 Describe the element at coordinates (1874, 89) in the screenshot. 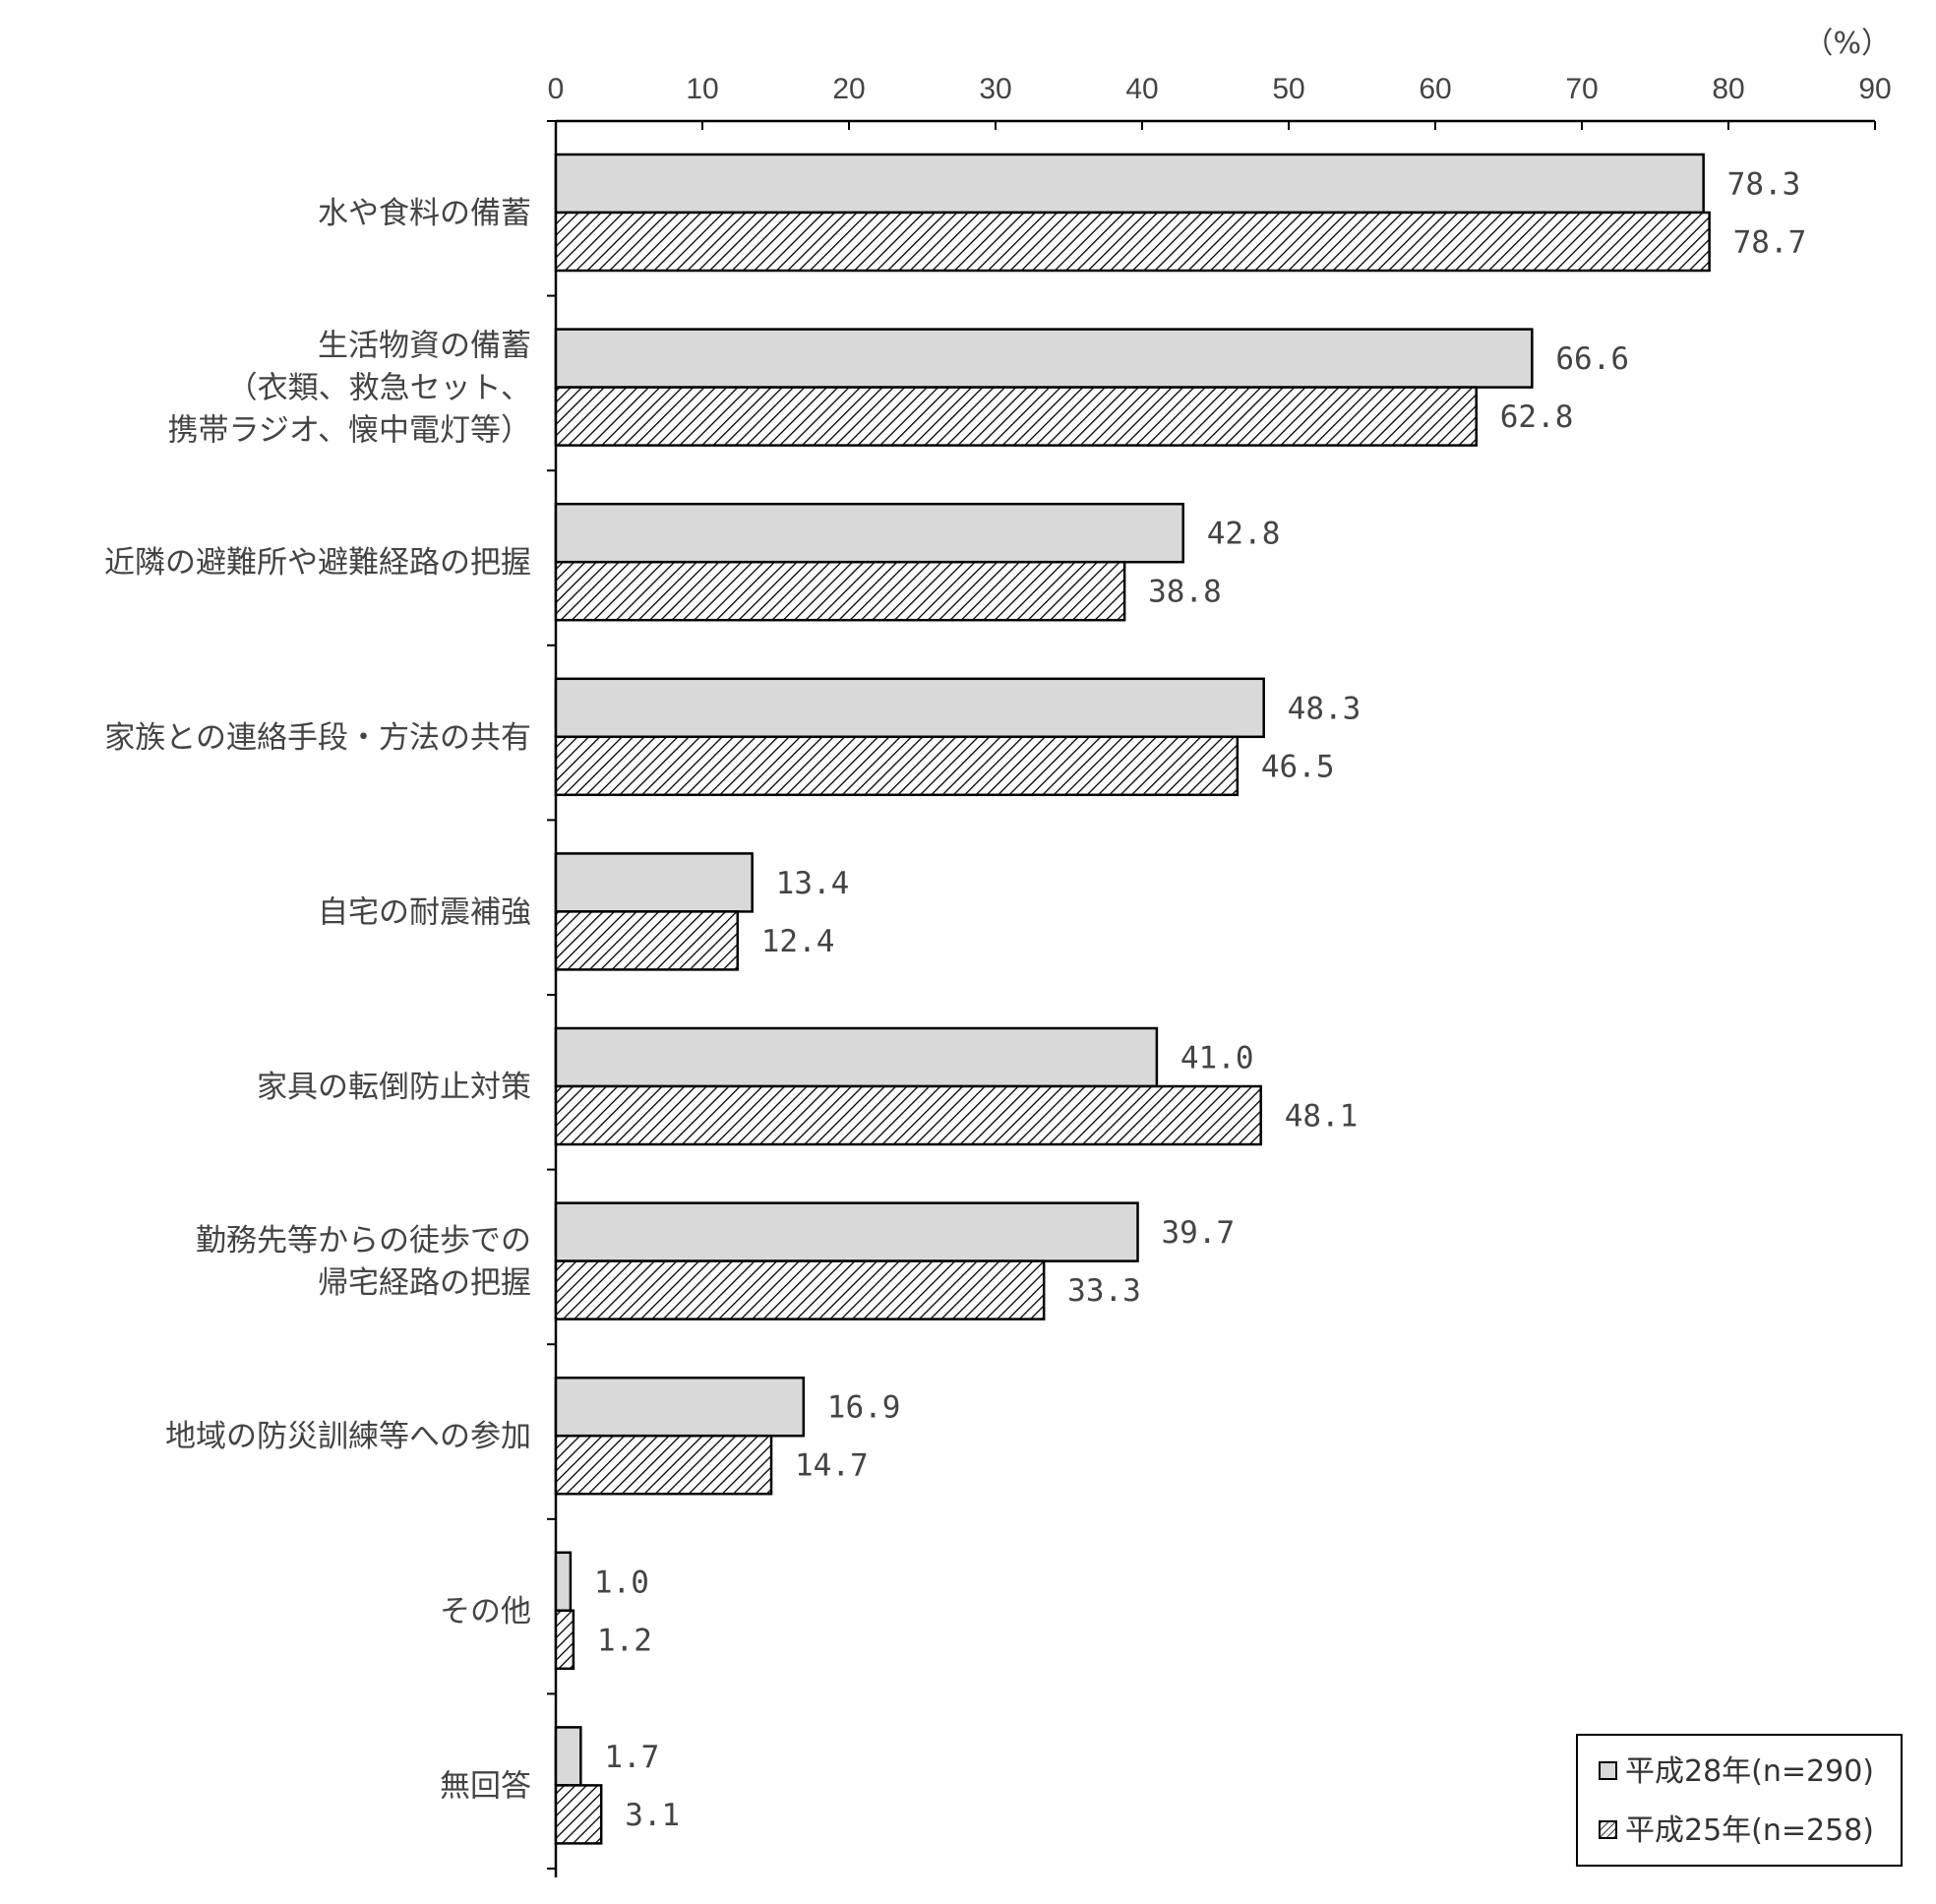

I see `x-tick-label: 90` at that location.